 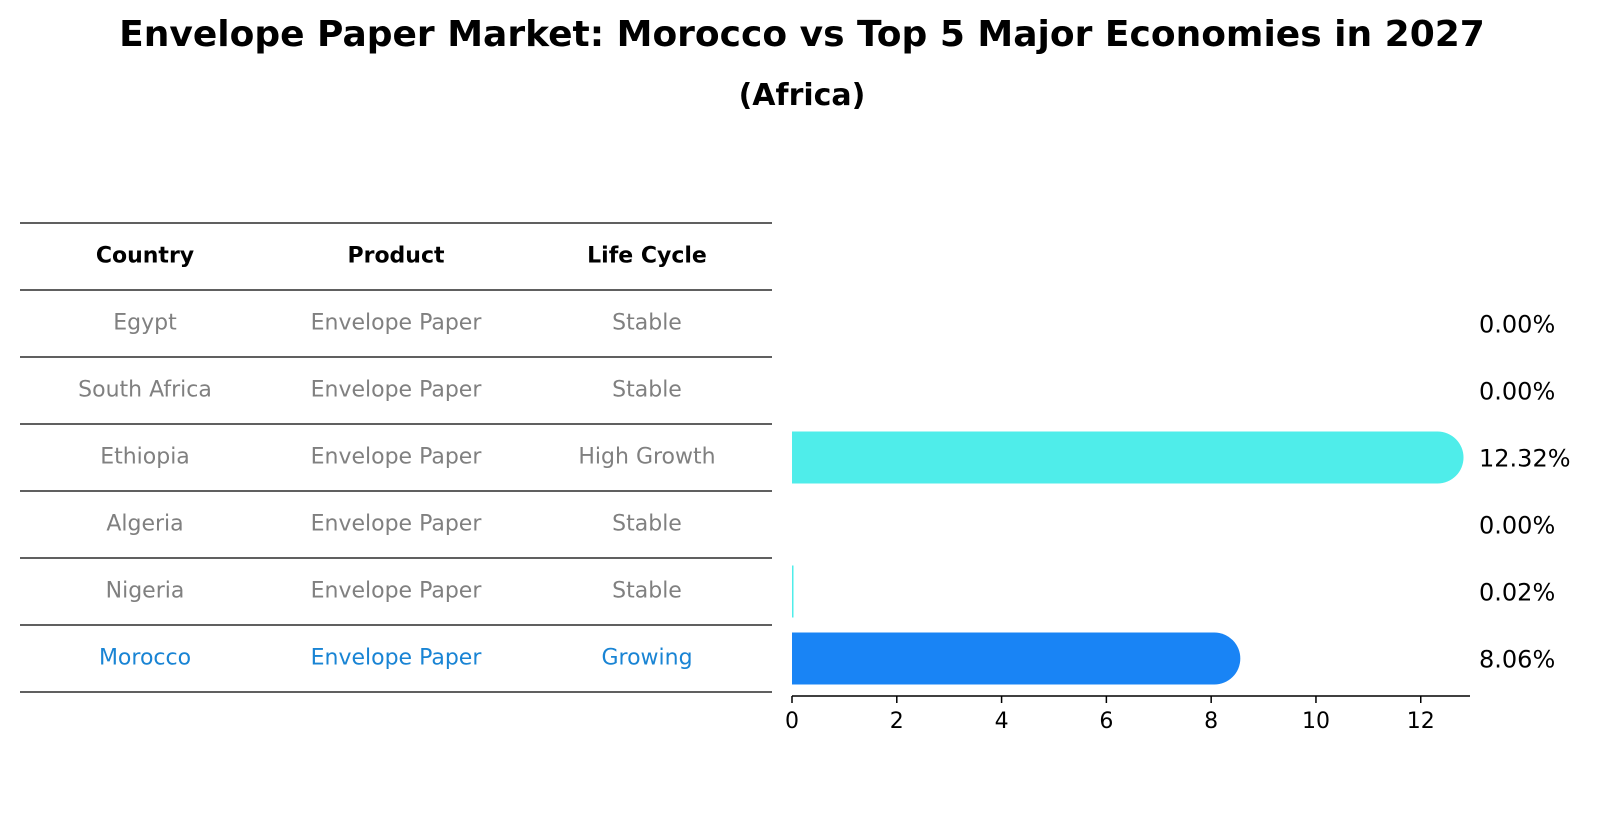 What do you see at coordinates (145, 658) in the screenshot?
I see `table-cell-country: Morocco` at bounding box center [145, 658].